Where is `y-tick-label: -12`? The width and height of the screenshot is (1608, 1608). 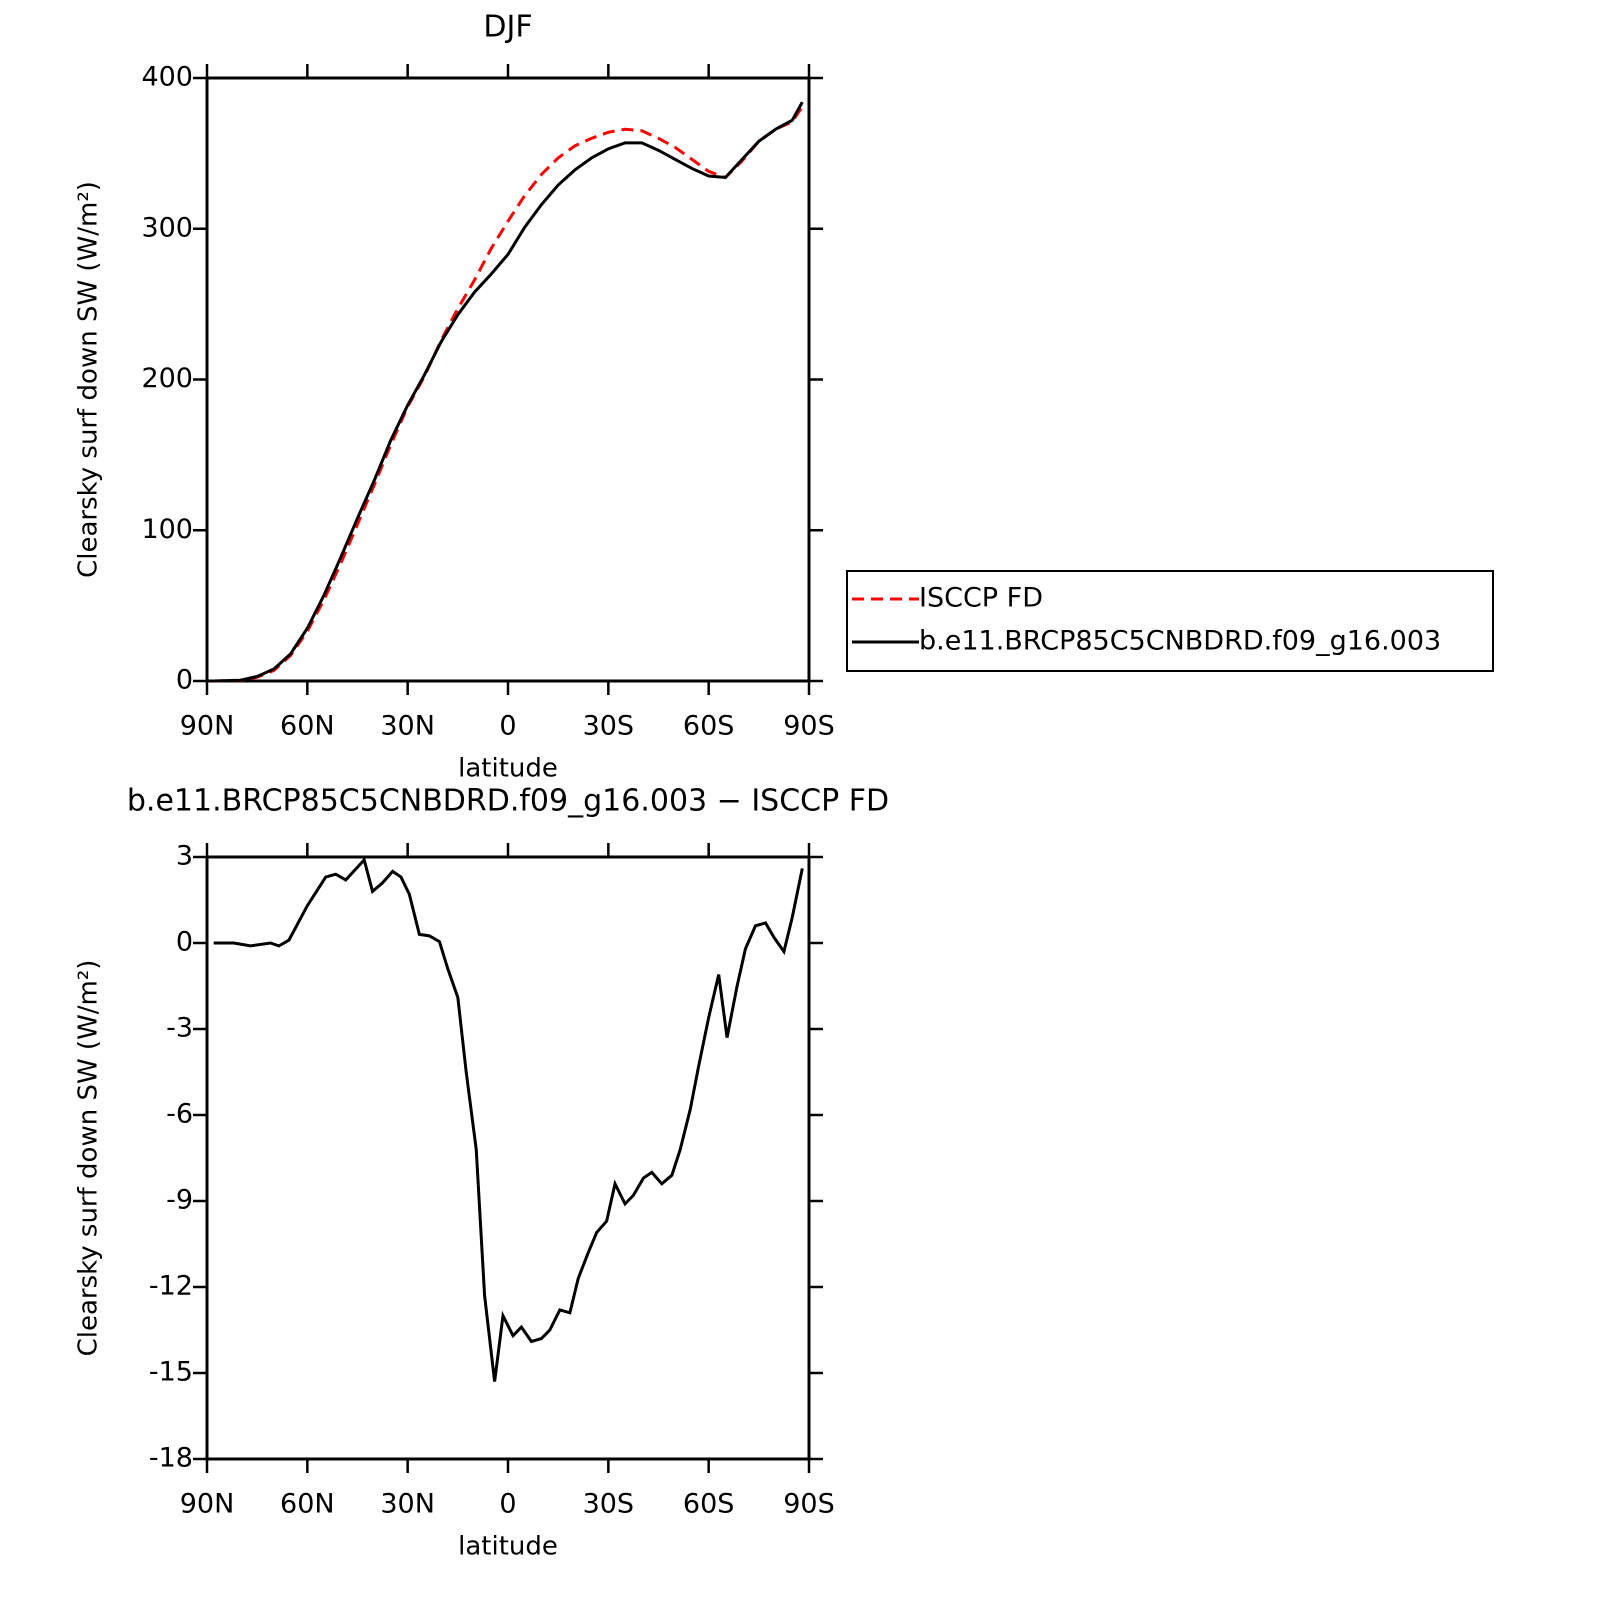 y-tick-label: -12 is located at coordinates (171, 1286).